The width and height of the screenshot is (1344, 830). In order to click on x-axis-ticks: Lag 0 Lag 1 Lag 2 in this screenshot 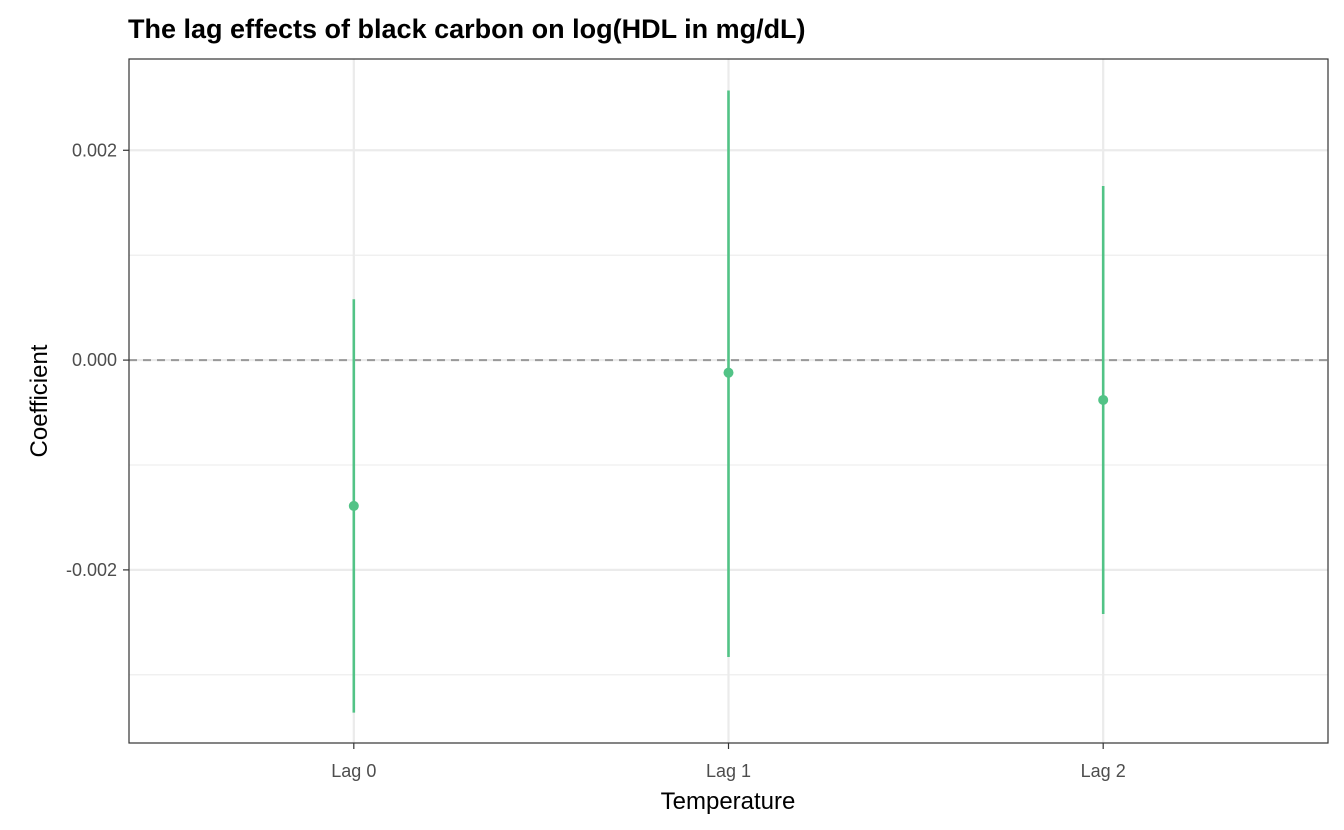, I will do `click(728, 762)`.